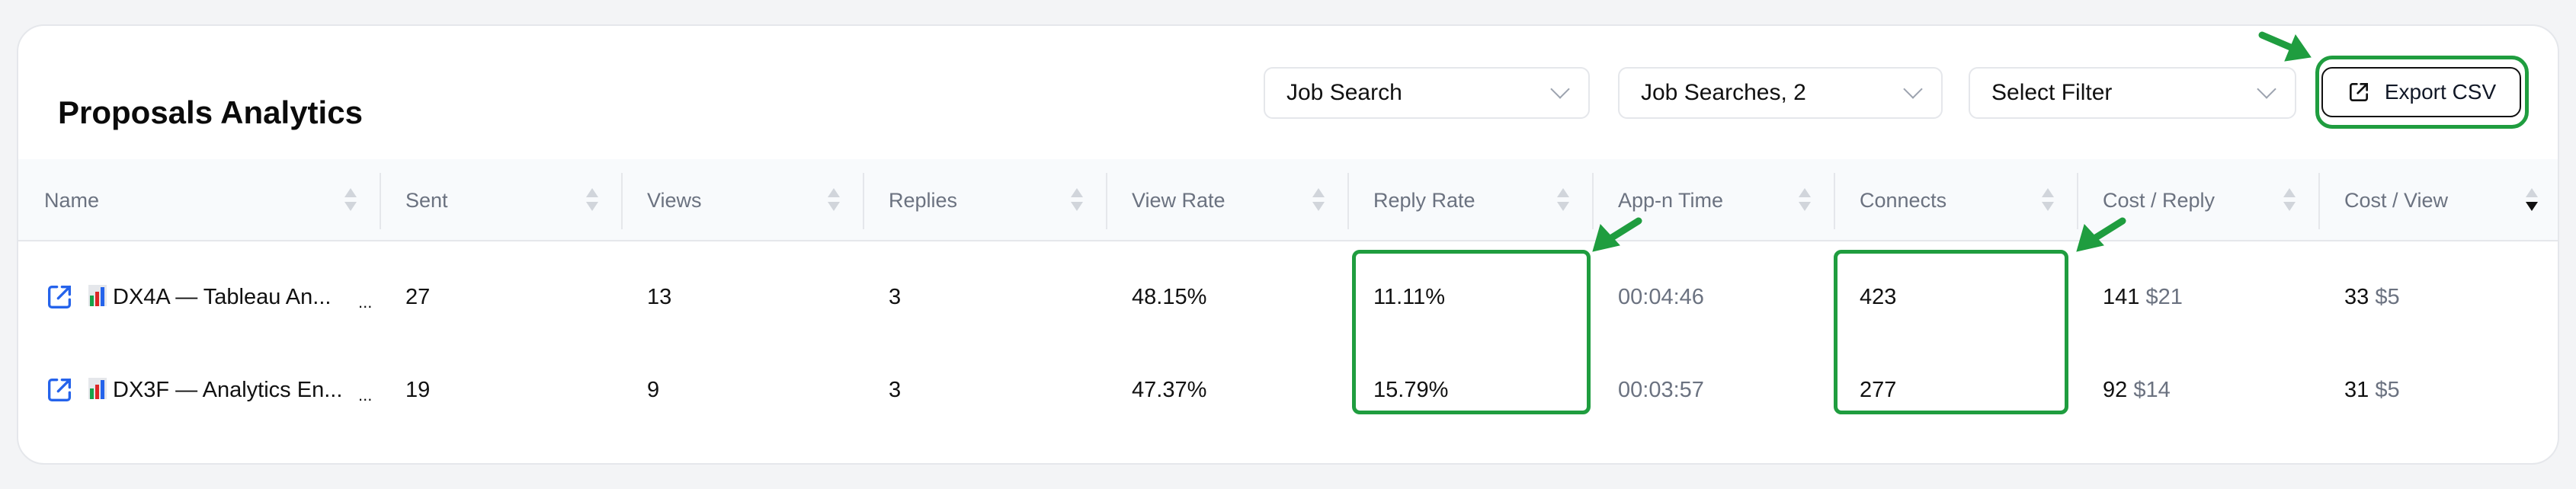 The width and height of the screenshot is (2576, 489). Describe the element at coordinates (674, 200) in the screenshot. I see `column-header-views: Views` at that location.